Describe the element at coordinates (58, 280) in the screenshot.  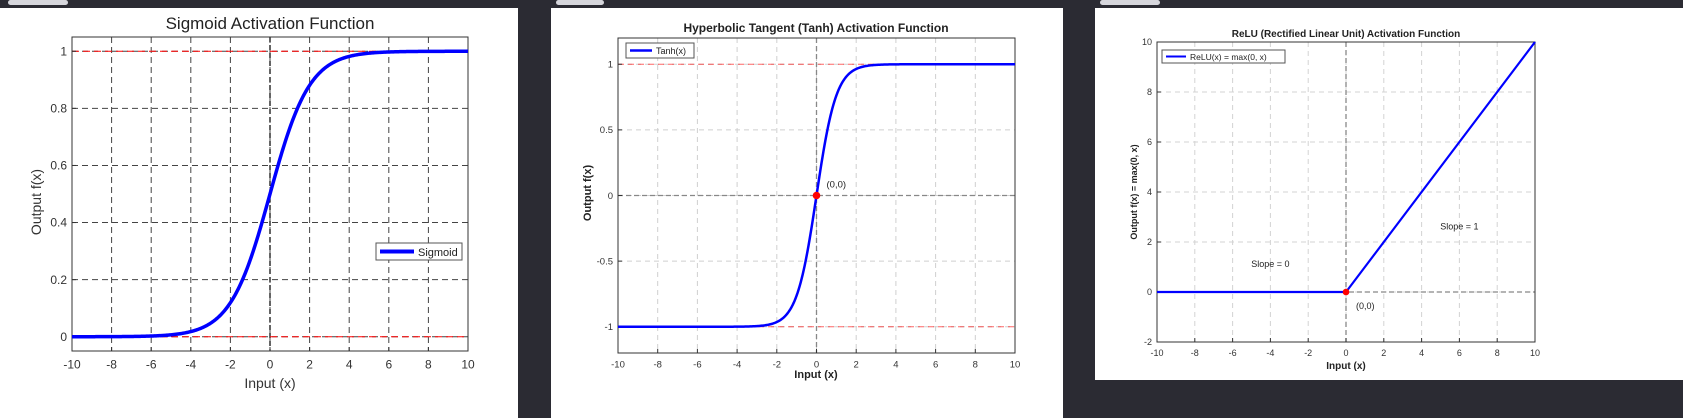
I see `y-tick-label: 0.2` at that location.